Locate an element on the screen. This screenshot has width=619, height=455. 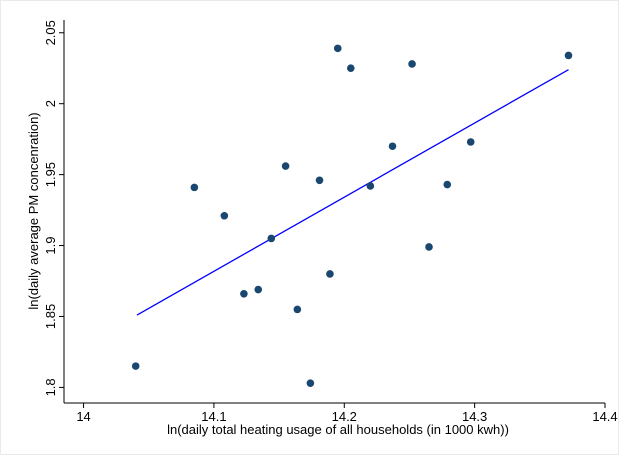
x-tick-label: 14.4 is located at coordinates (604, 416).